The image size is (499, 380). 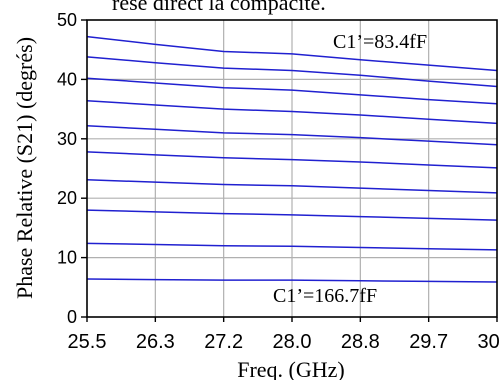 I want to click on y-tick-labels: 0 10 20 30 40 50, so click(x=67, y=168).